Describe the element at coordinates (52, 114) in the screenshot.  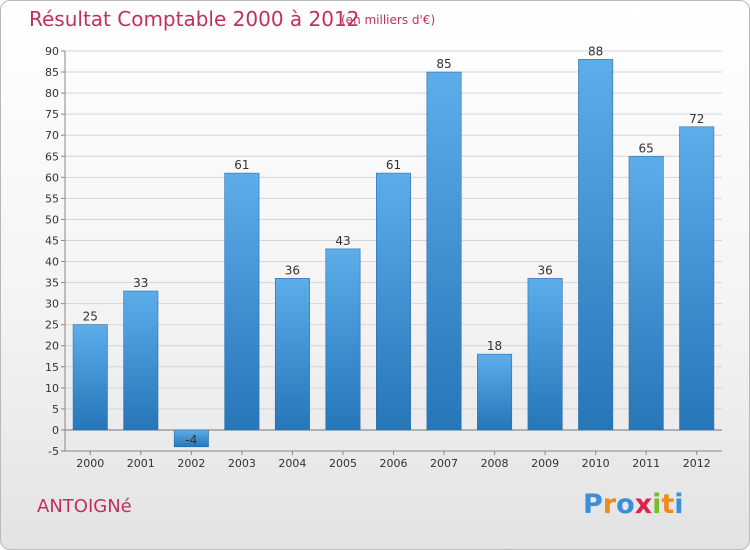
I see `y-tick-label: 75` at that location.